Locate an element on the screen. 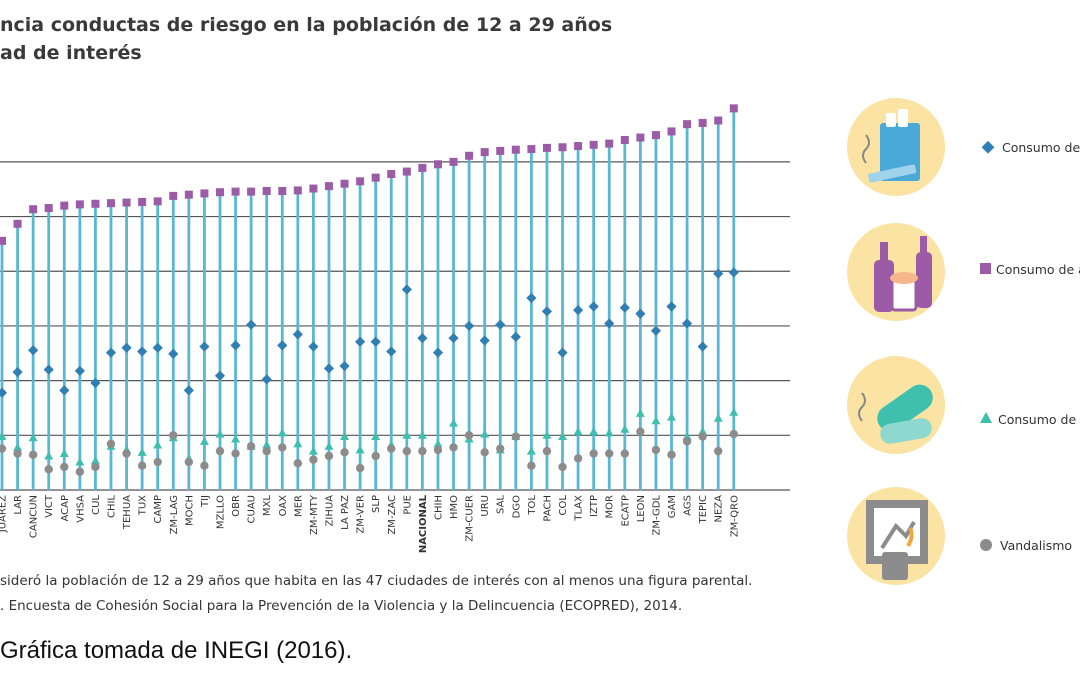  bar-nacional is located at coordinates (422, 328).